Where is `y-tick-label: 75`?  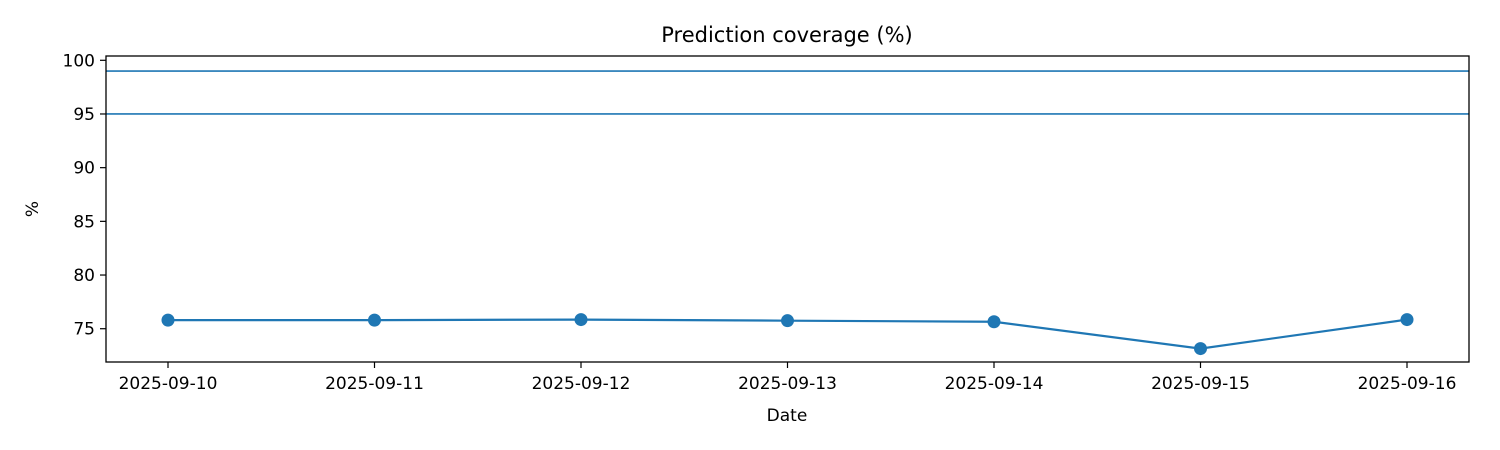
y-tick-label: 75 is located at coordinates (84, 330).